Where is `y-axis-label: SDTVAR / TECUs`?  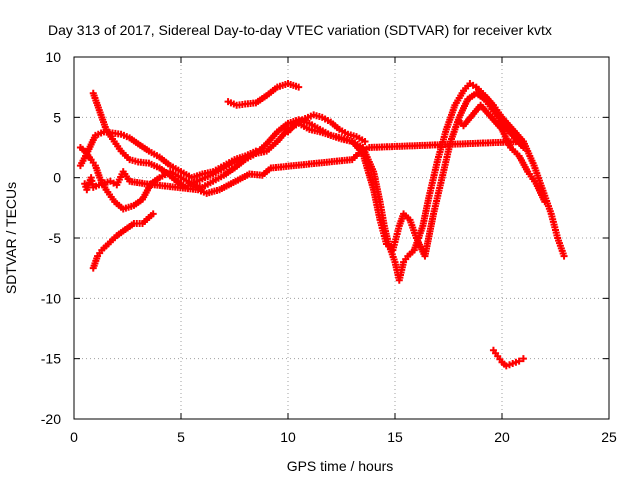
y-axis-label: SDTVAR / TECUs is located at coordinates (11, 238).